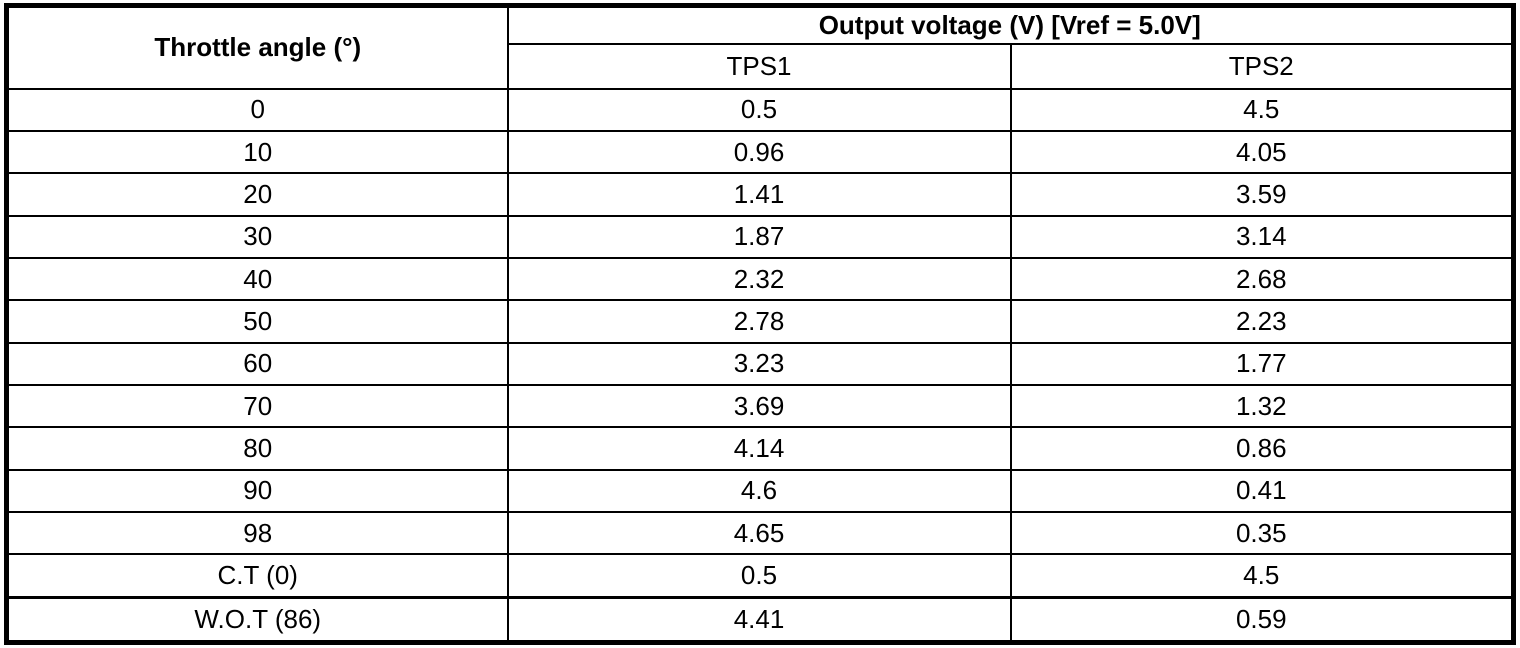  I want to click on table-row: 98 4.65 0.35, so click(760, 533).